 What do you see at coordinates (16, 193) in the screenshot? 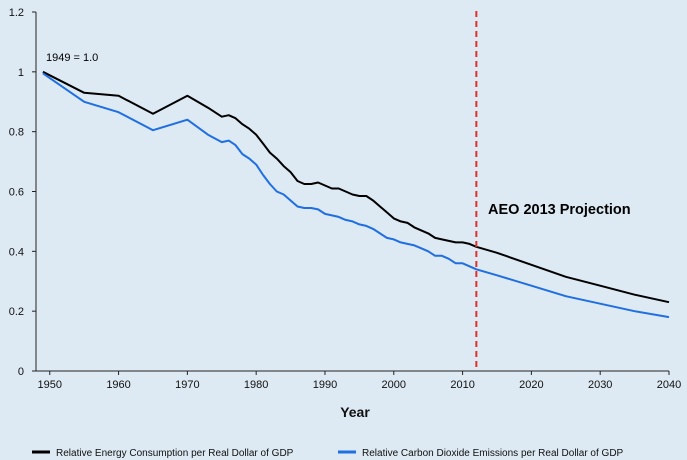
I see `y-tick-label: 0.6` at bounding box center [16, 193].